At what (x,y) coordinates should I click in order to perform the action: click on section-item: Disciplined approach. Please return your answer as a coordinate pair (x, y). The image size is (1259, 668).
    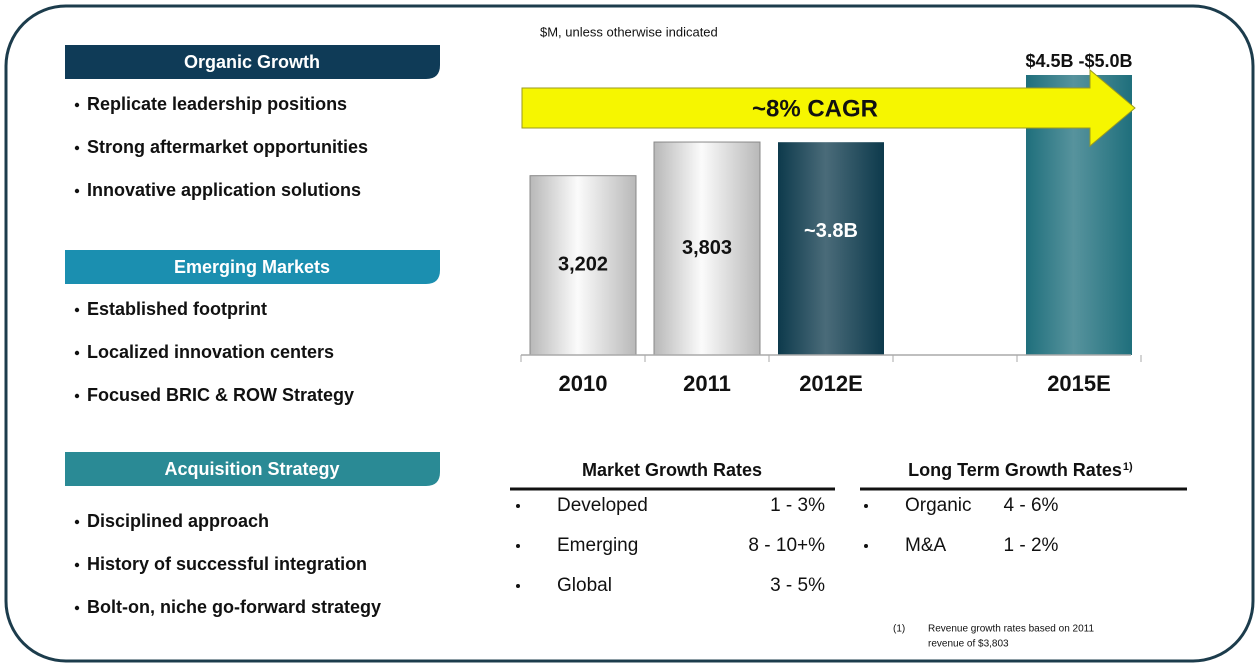
    Looking at the image, I should click on (178, 521).